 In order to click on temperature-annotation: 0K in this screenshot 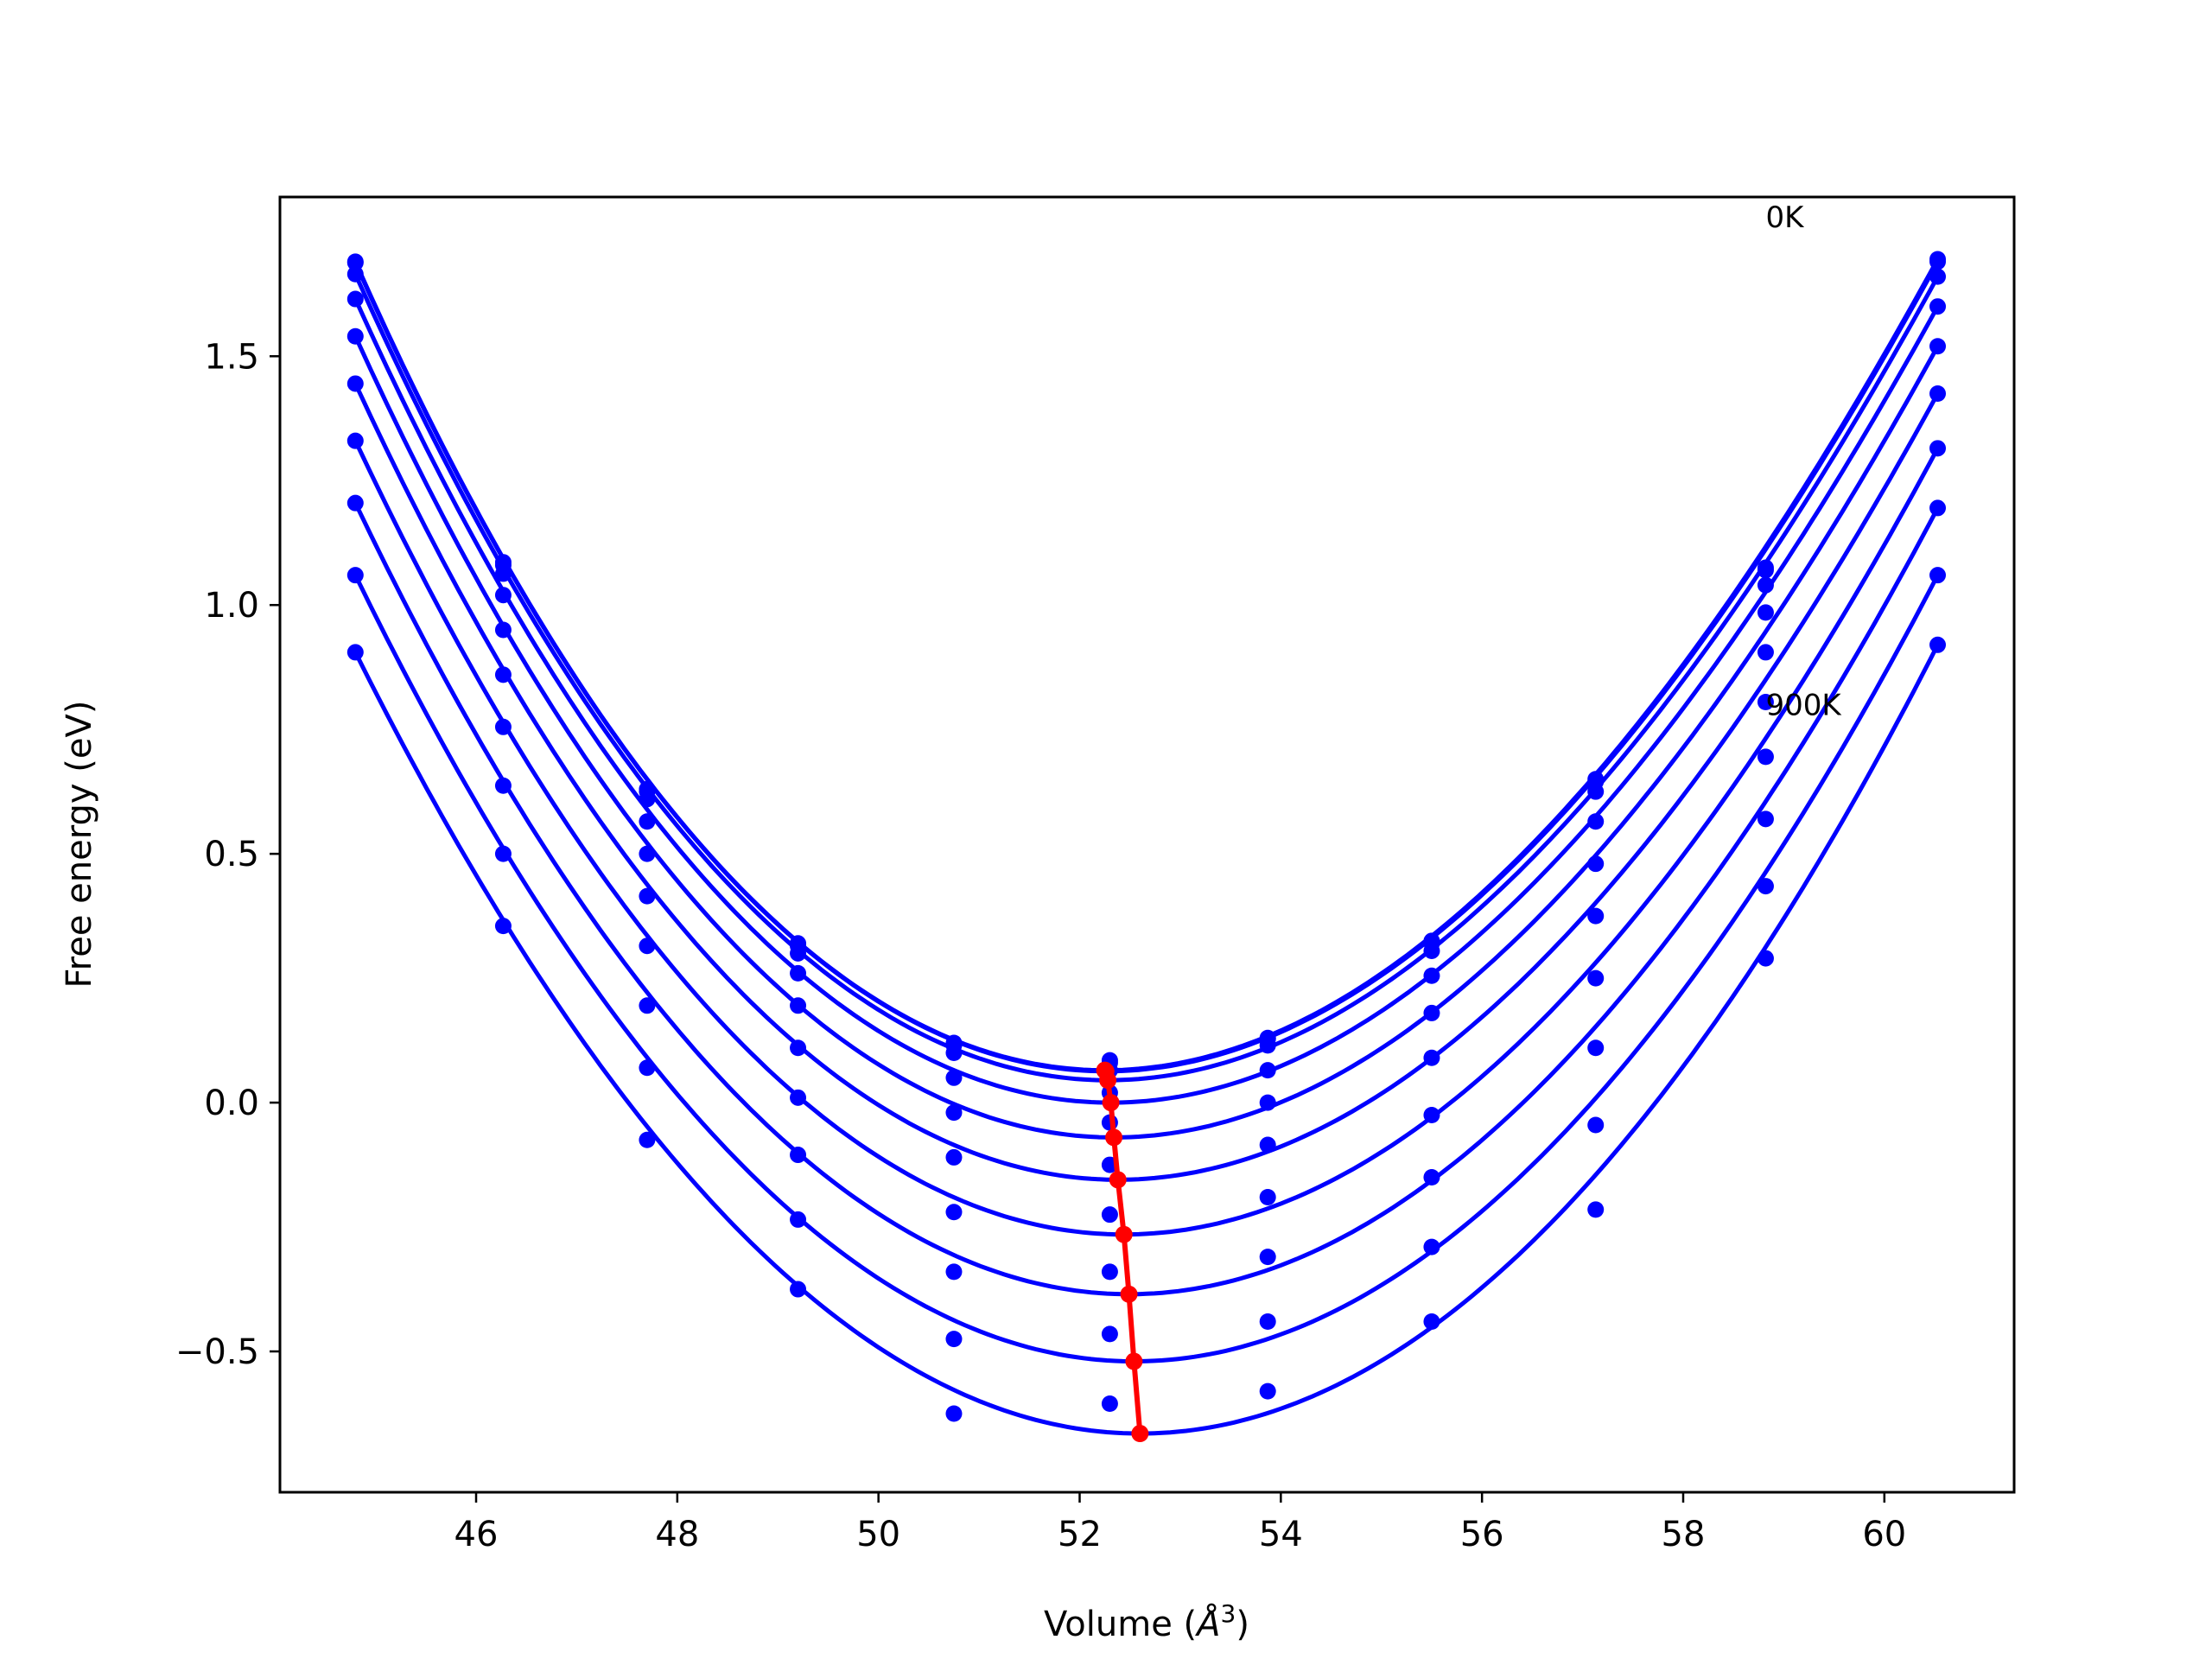, I will do `click(1785, 217)`.